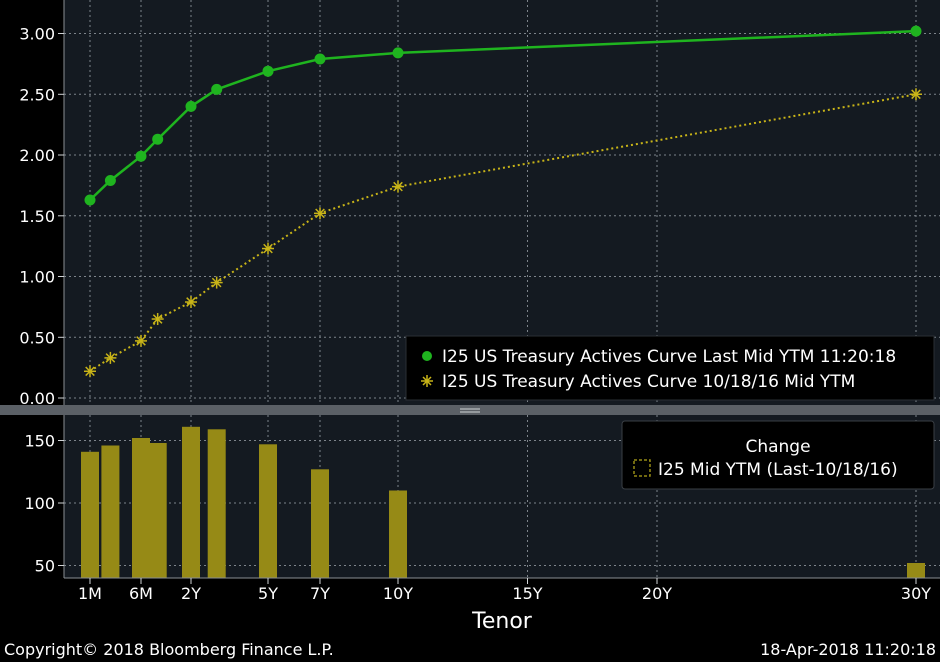 Image resolution: width=940 pixels, height=662 pixels. Describe the element at coordinates (778, 470) in the screenshot. I see `bottom-legend-series: I25 Mid YTM (Last-10/18/16)` at that location.